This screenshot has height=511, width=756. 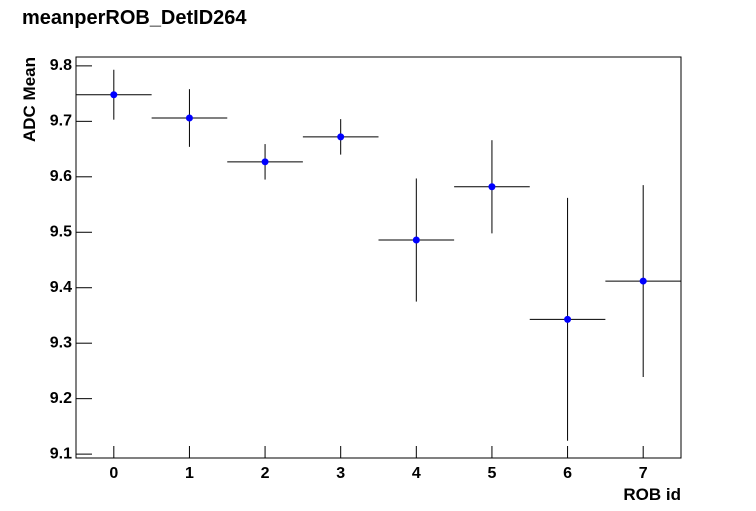 I want to click on y-tick-label: 9.3, so click(x=61, y=342).